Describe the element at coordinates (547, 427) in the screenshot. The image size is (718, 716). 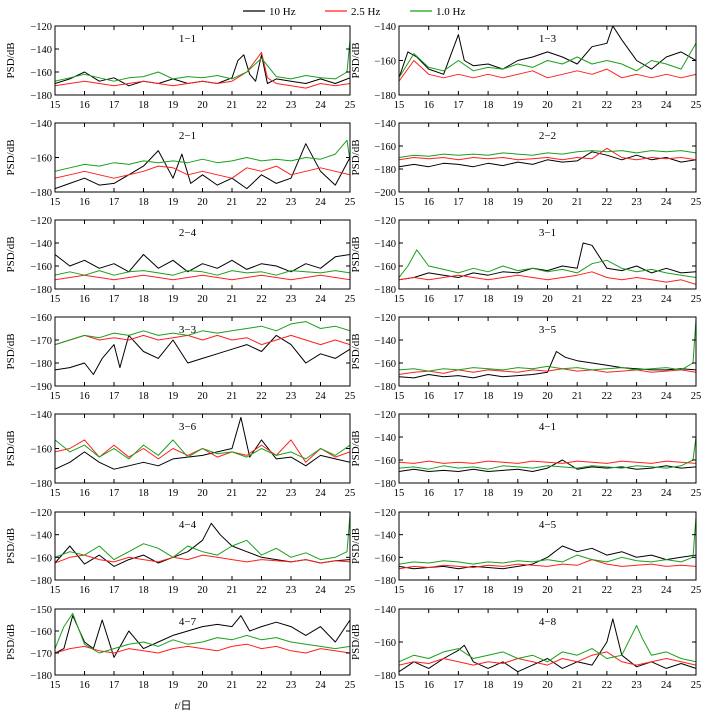
I see `panel-title: 4−1` at that location.